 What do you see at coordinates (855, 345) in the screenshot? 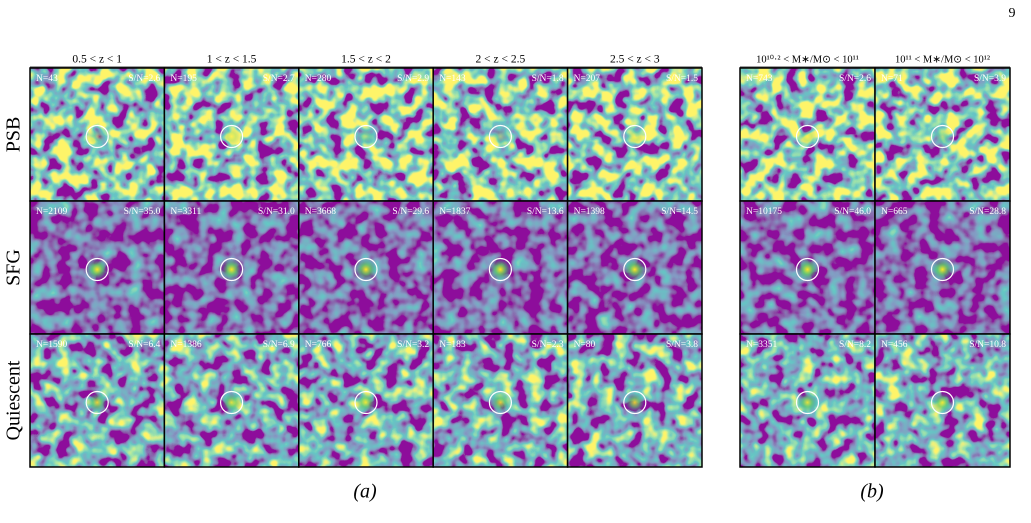
I see `snr-label: S/N=8.2` at bounding box center [855, 345].